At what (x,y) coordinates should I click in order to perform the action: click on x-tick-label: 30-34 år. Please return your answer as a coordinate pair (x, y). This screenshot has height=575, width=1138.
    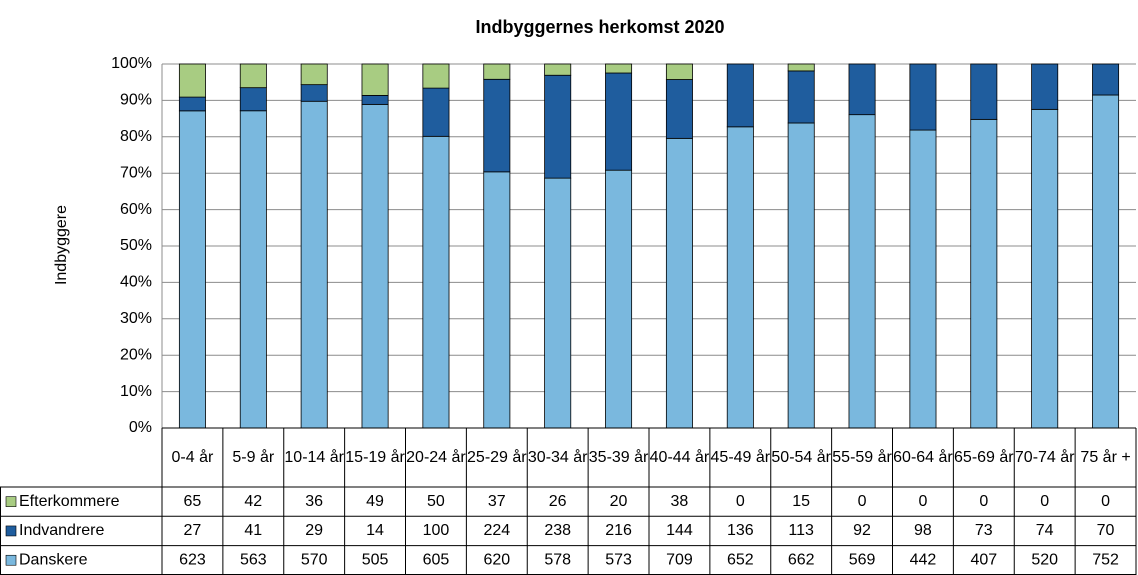
    Looking at the image, I should click on (557, 457).